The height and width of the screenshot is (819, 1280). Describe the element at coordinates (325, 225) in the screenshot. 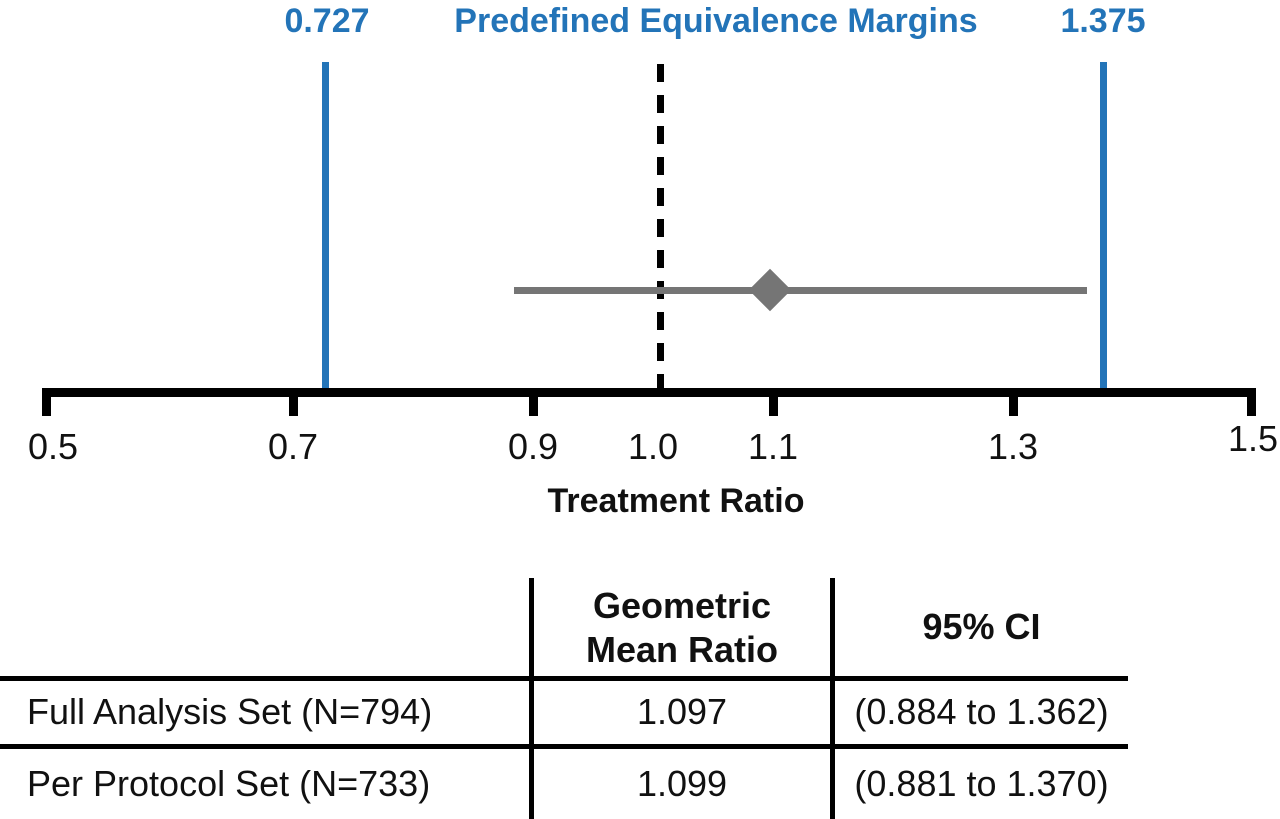

I see `equivalence-margin-line-lower` at that location.